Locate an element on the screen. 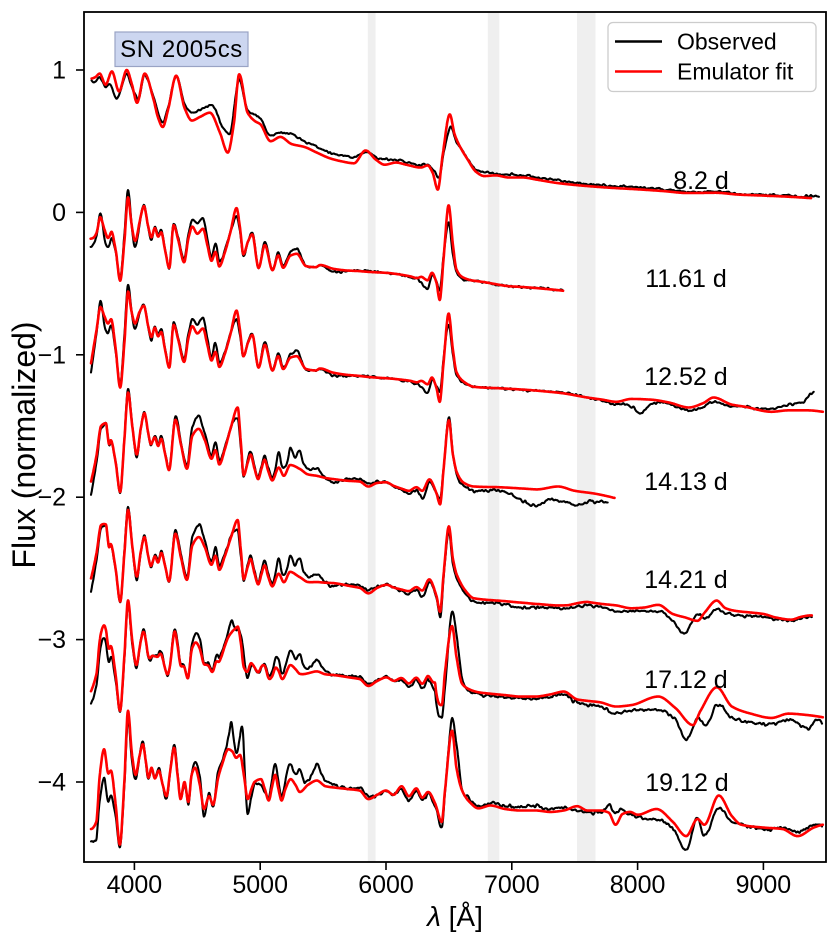 This screenshot has width=836, height=945. svg-text: −1 is located at coordinates (51, 355).